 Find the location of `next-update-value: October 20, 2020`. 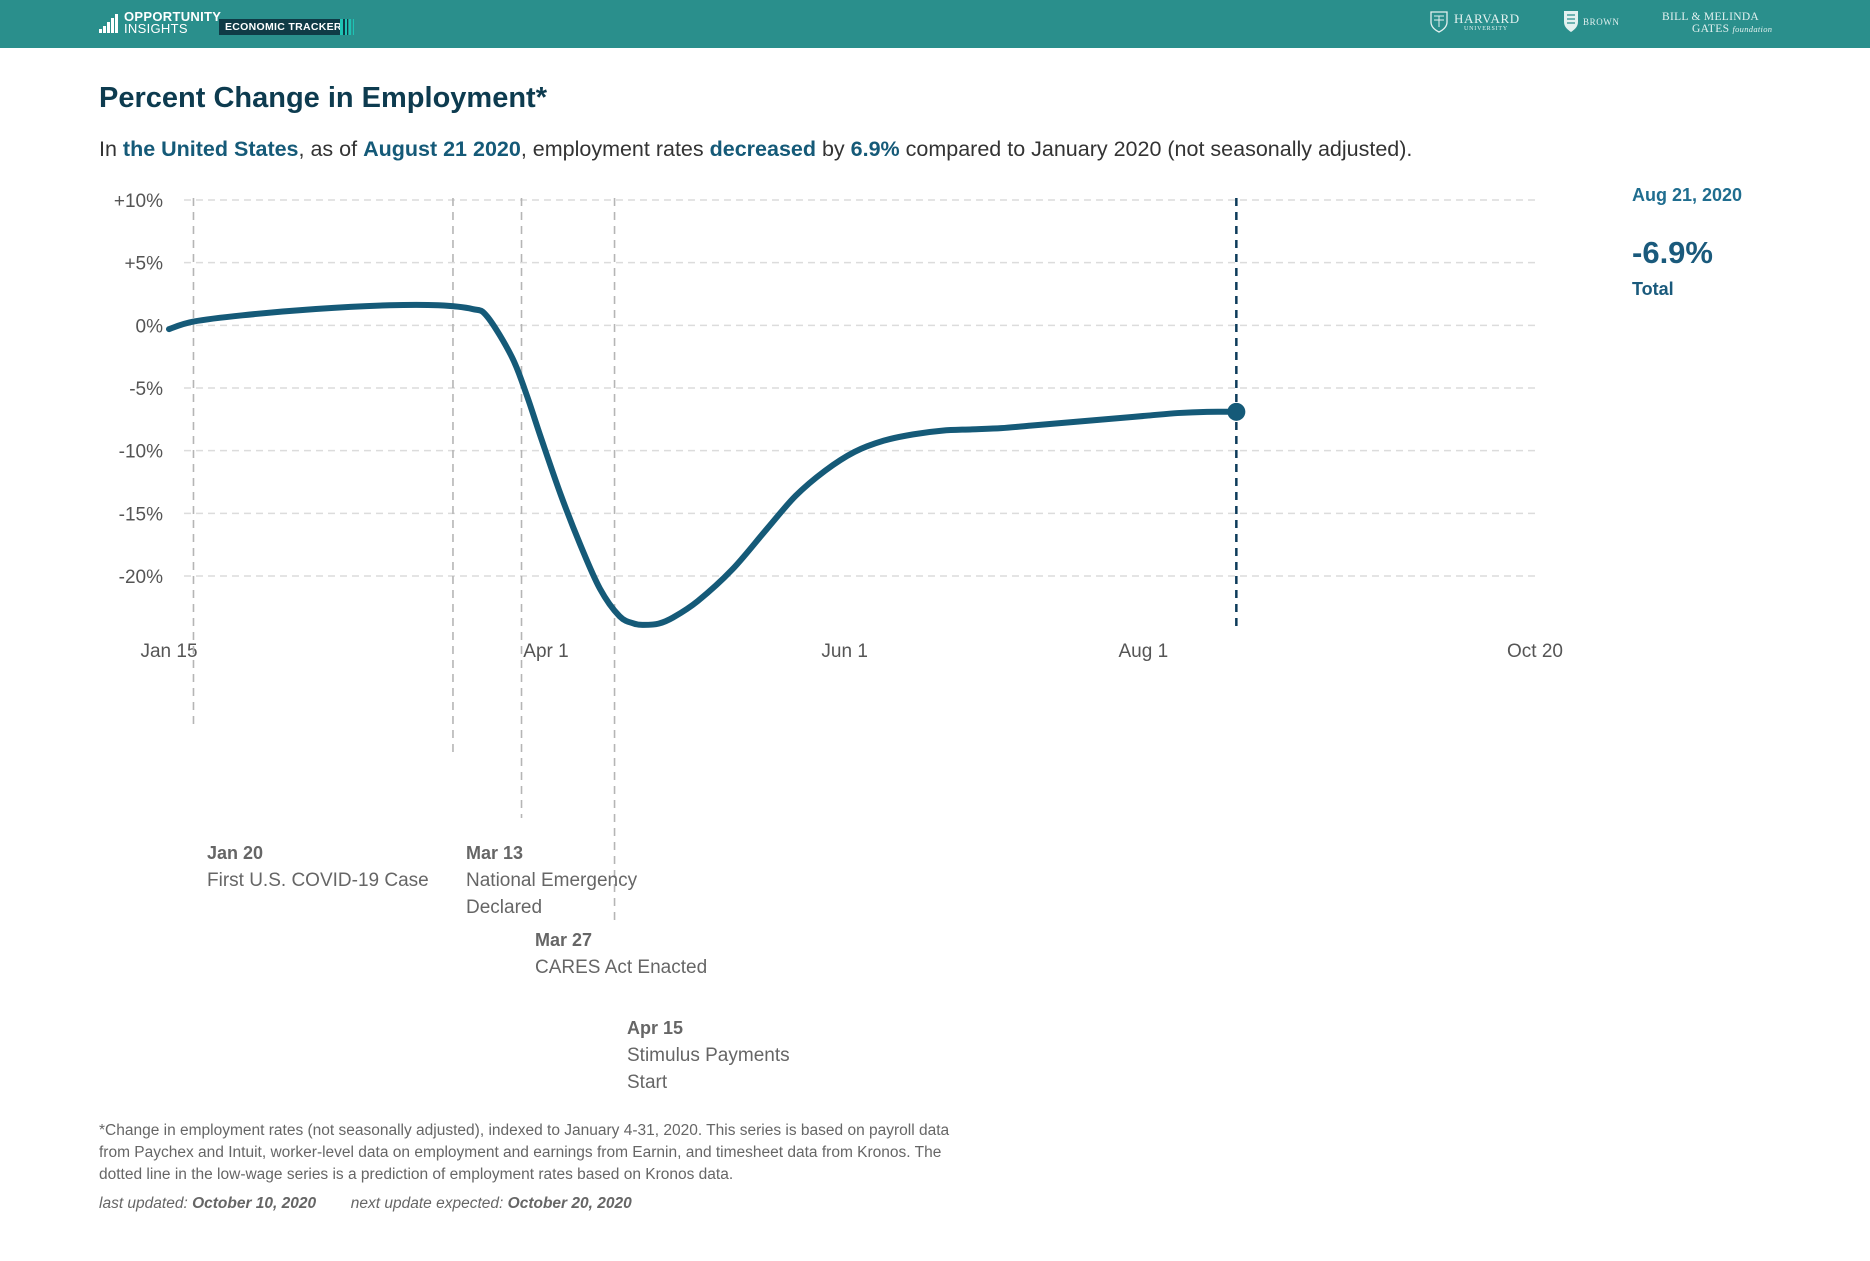

next-update-value: October 20, 2020 is located at coordinates (569, 1203).